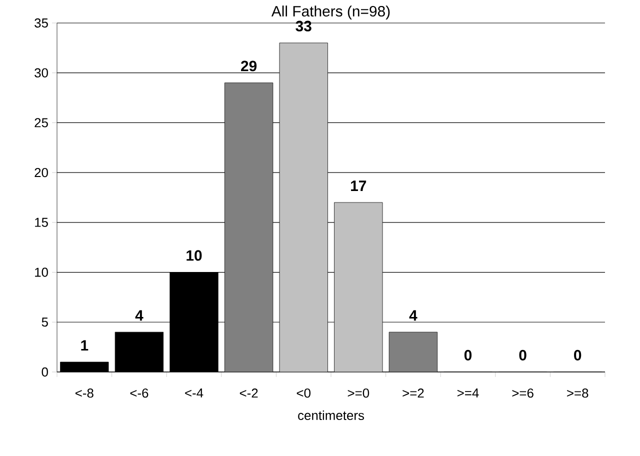 The width and height of the screenshot is (640, 456). Describe the element at coordinates (41, 123) in the screenshot. I see `y-tick-label: 25` at that location.